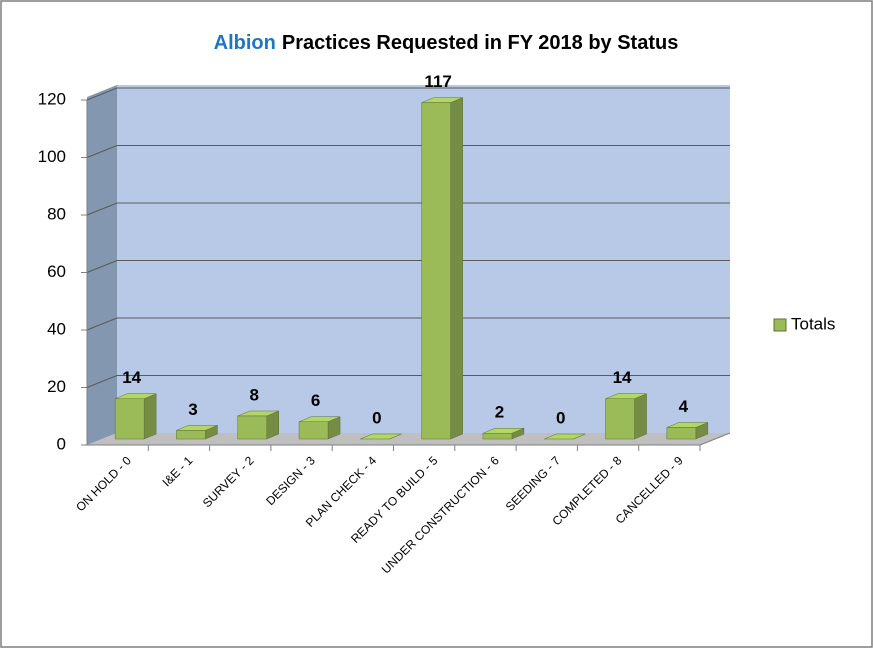 The width and height of the screenshot is (873, 648). What do you see at coordinates (813, 323) in the screenshot?
I see `legend-label: Totals` at bounding box center [813, 323].